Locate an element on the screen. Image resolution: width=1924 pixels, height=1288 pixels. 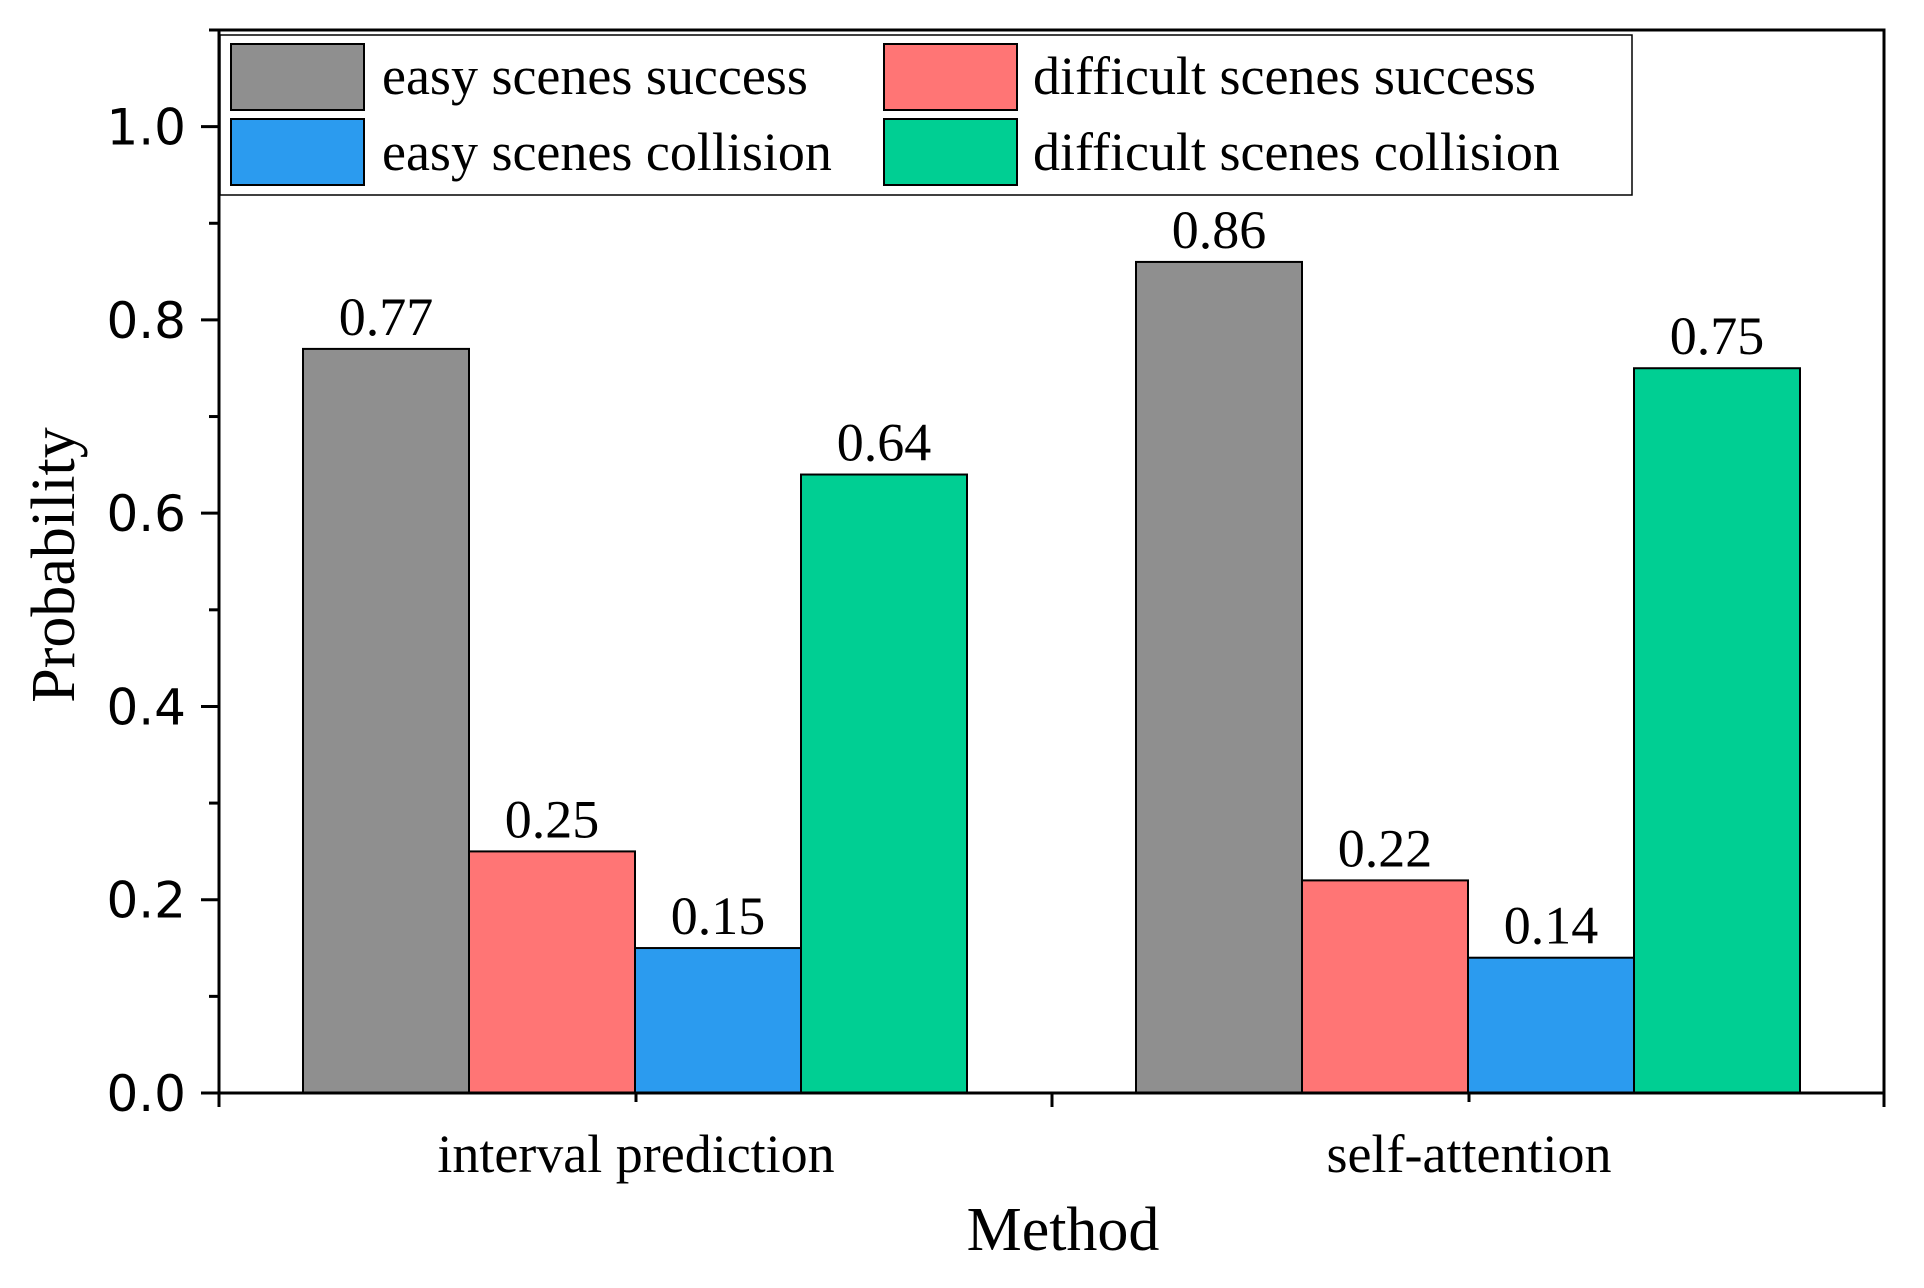
x-axis: interval prediction self-attention is located at coordinates (1051, 1138).